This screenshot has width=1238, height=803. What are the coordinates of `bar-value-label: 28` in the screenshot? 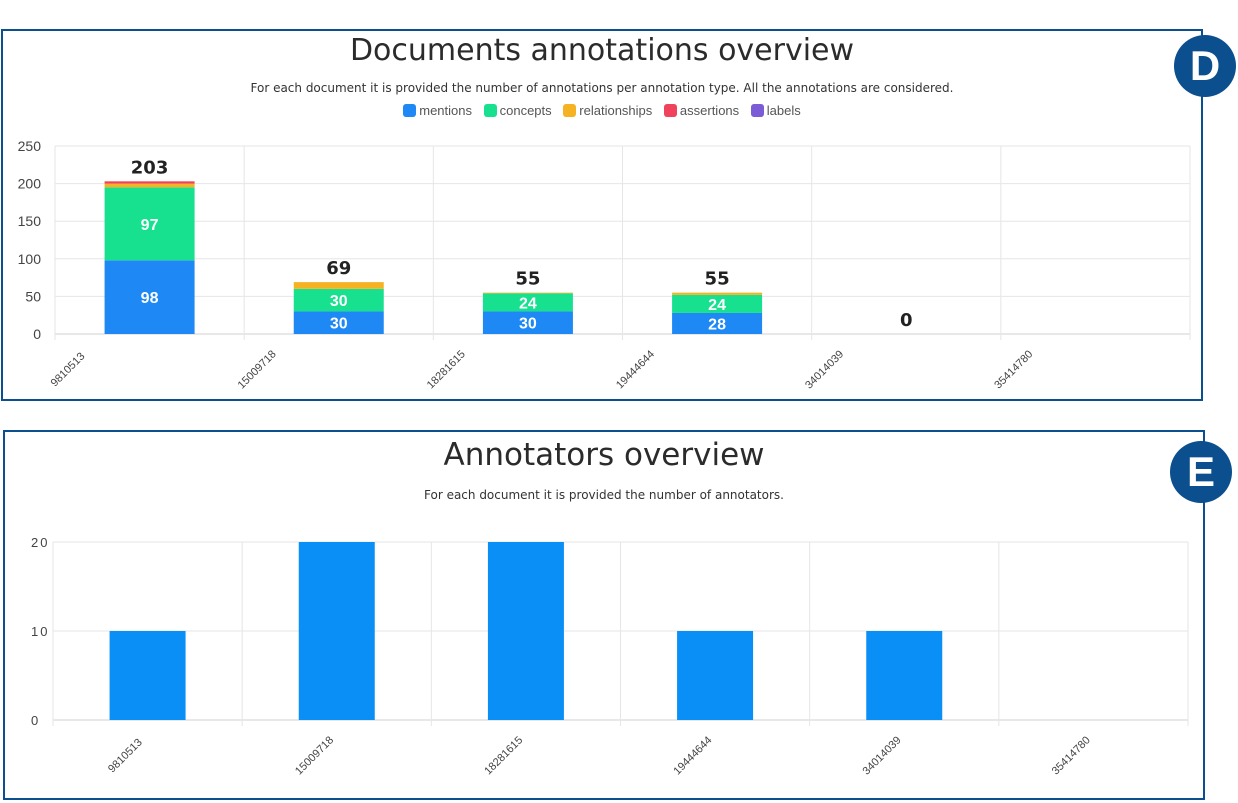 It's located at (717, 324).